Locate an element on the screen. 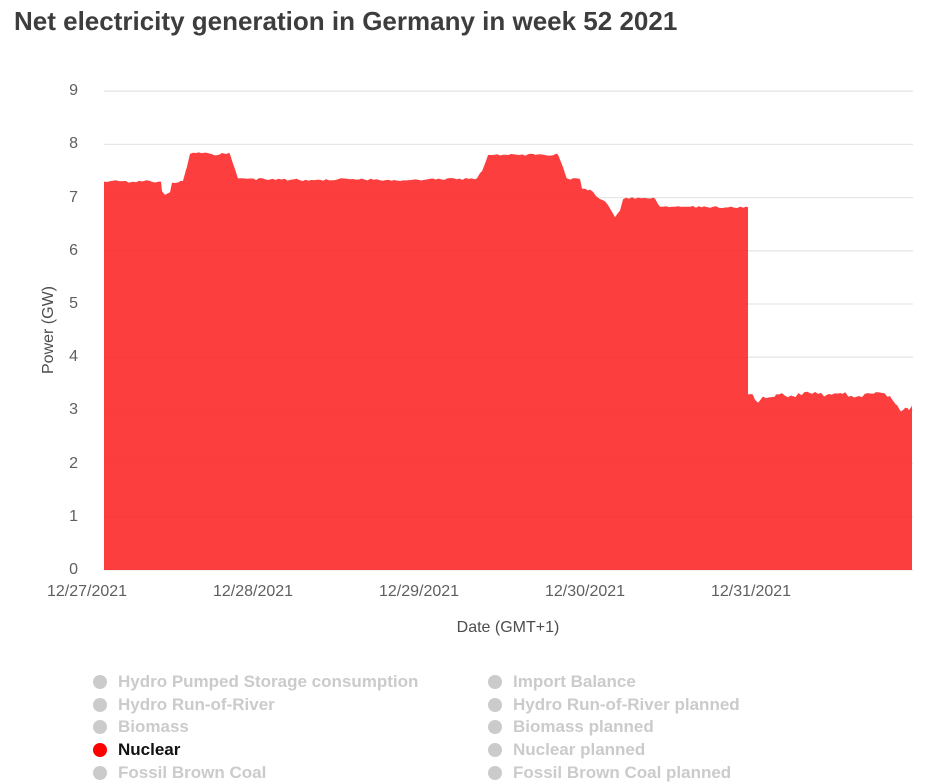 The width and height of the screenshot is (932, 784). legend-item-hydro-pumped-storage-consumption: Hydro Pumped Storage consumption is located at coordinates (255, 682).